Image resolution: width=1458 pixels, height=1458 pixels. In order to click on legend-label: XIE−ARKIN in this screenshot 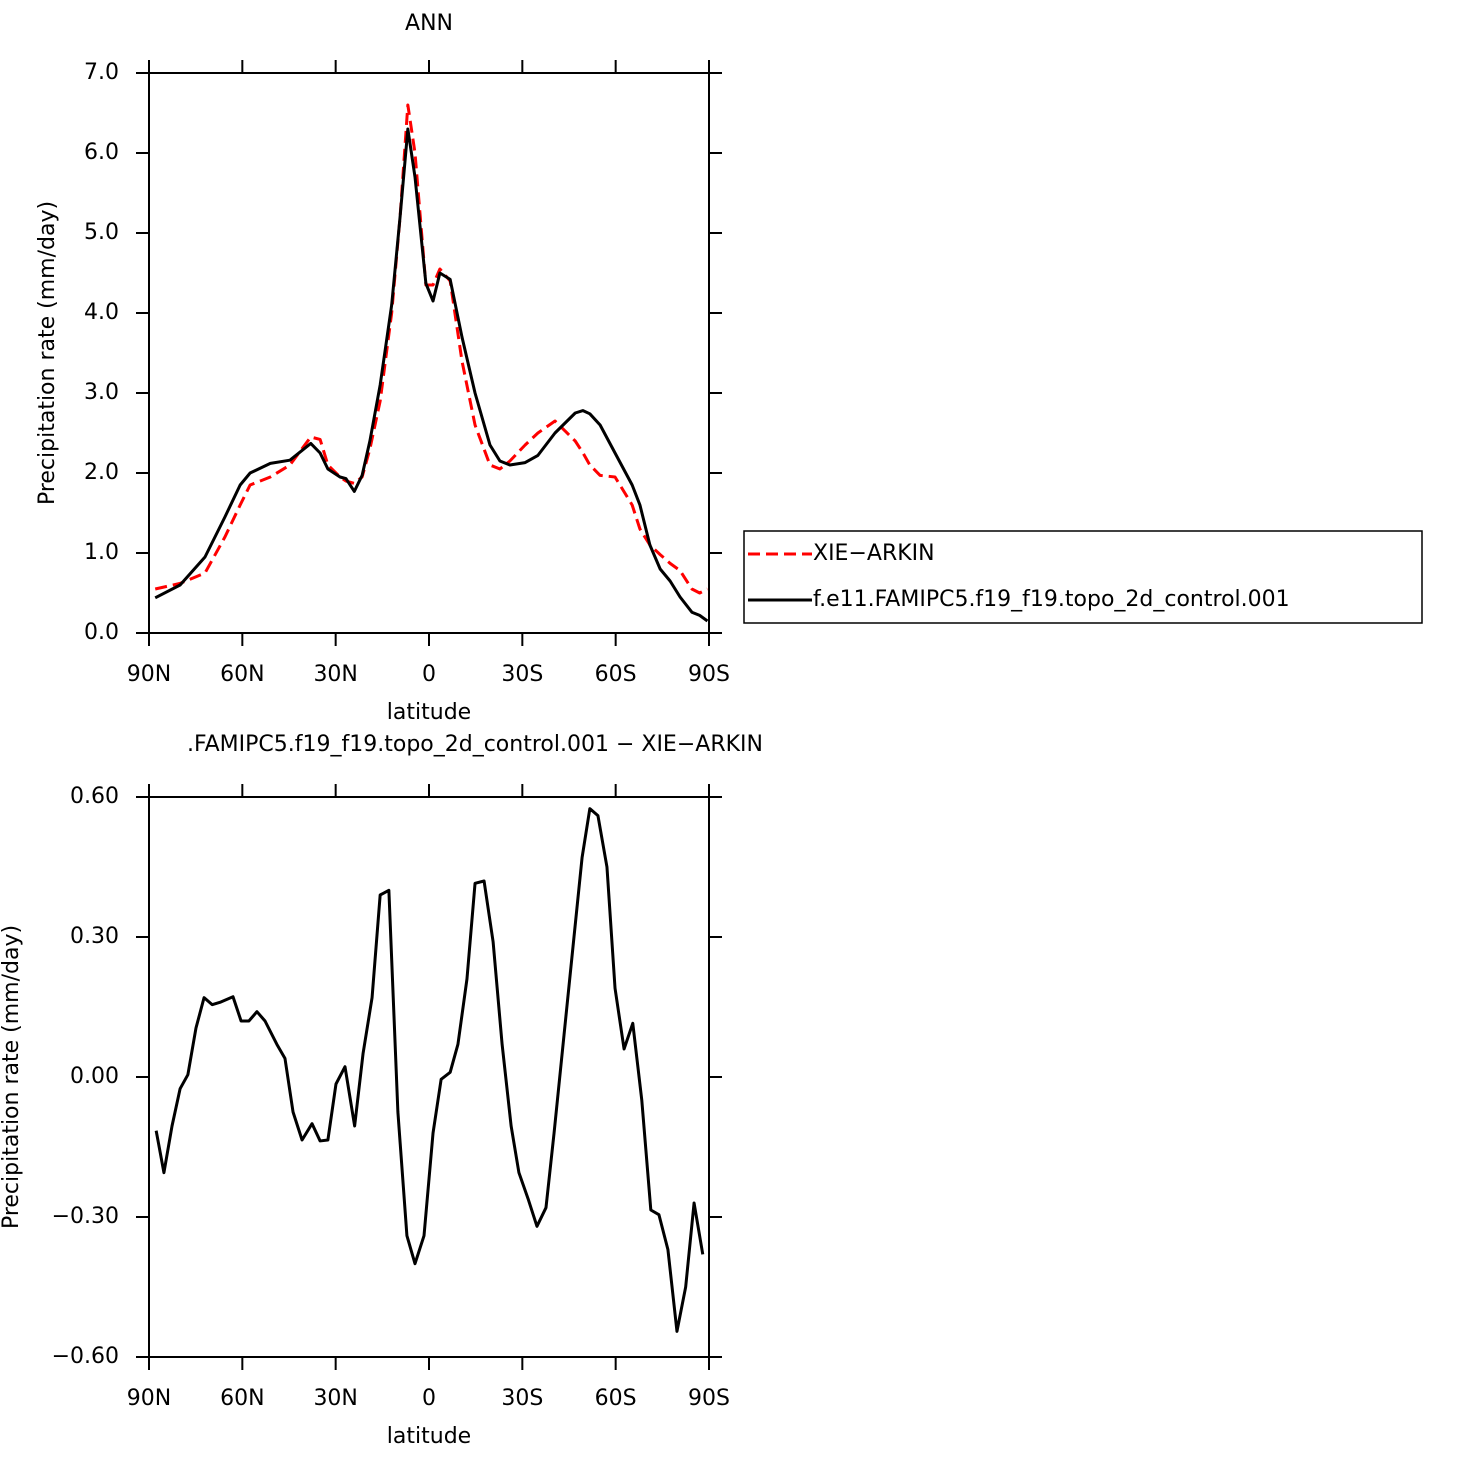, I will do `click(874, 553)`.